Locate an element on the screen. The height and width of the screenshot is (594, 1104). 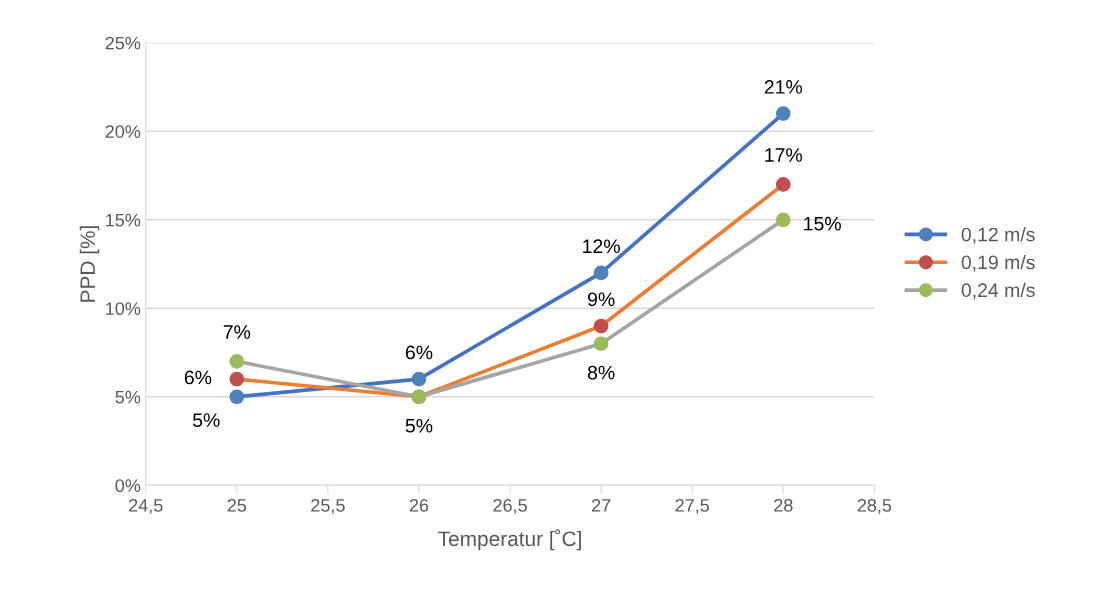
data-label: 9% is located at coordinates (601, 299).